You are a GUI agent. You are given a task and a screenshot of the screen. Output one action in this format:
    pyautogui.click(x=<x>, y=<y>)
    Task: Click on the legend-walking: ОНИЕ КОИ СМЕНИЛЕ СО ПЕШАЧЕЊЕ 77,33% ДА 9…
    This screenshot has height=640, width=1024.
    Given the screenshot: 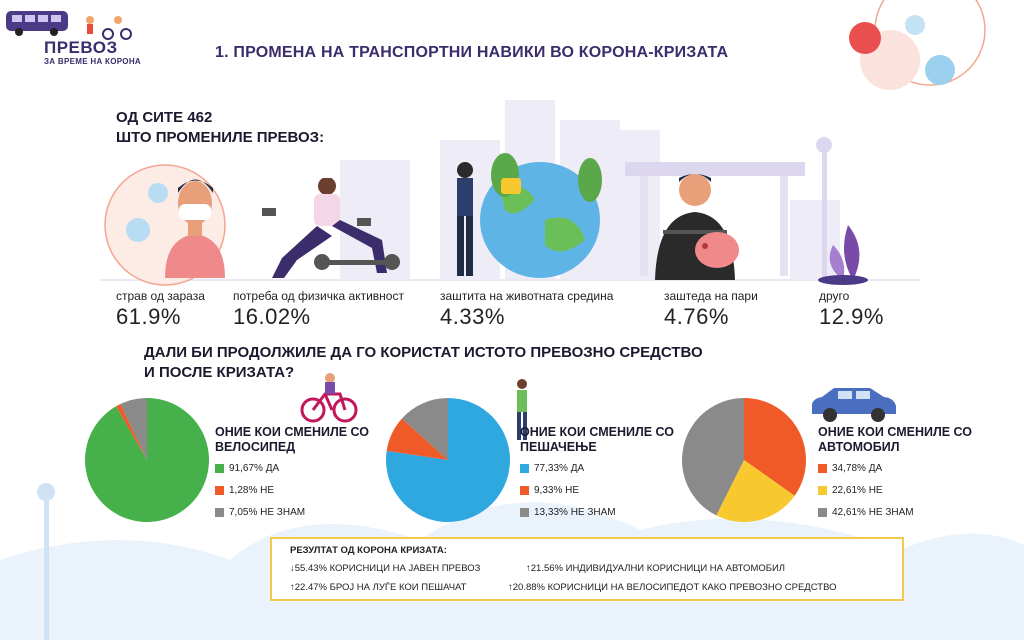 What is the action you would take?
    pyautogui.click(x=600, y=472)
    